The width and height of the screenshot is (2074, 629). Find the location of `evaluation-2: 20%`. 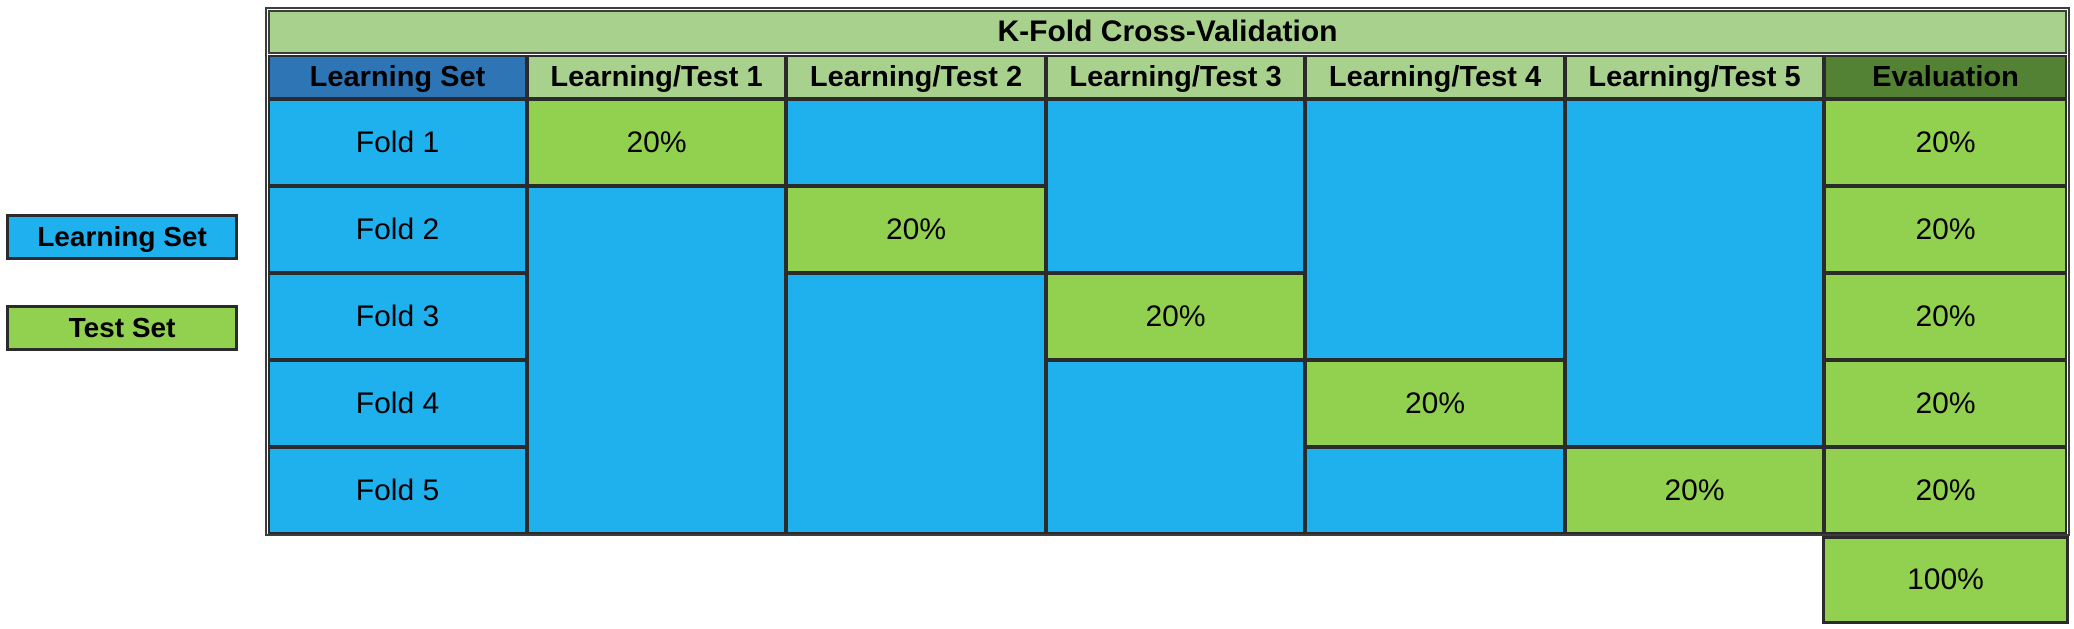

evaluation-2: 20% is located at coordinates (1945, 229).